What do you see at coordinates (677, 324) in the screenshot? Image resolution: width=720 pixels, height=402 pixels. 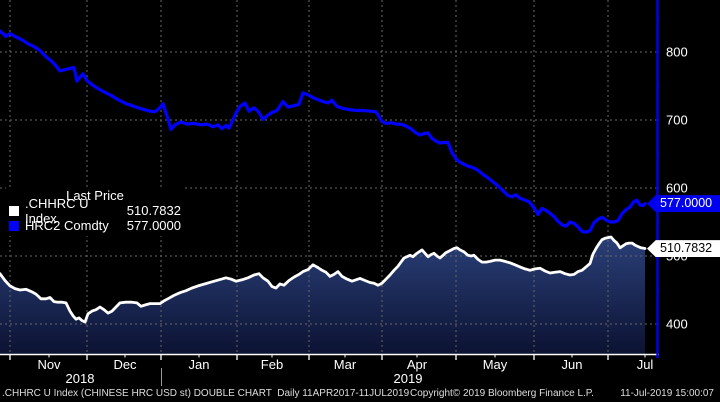 I see `y-axis-label-400: 400` at bounding box center [677, 324].